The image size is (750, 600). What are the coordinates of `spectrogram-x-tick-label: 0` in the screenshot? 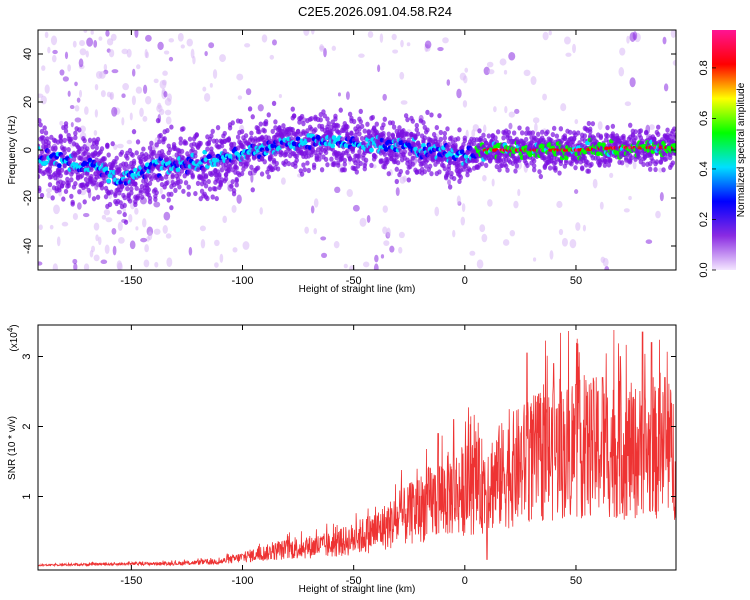 It's located at (465, 281).